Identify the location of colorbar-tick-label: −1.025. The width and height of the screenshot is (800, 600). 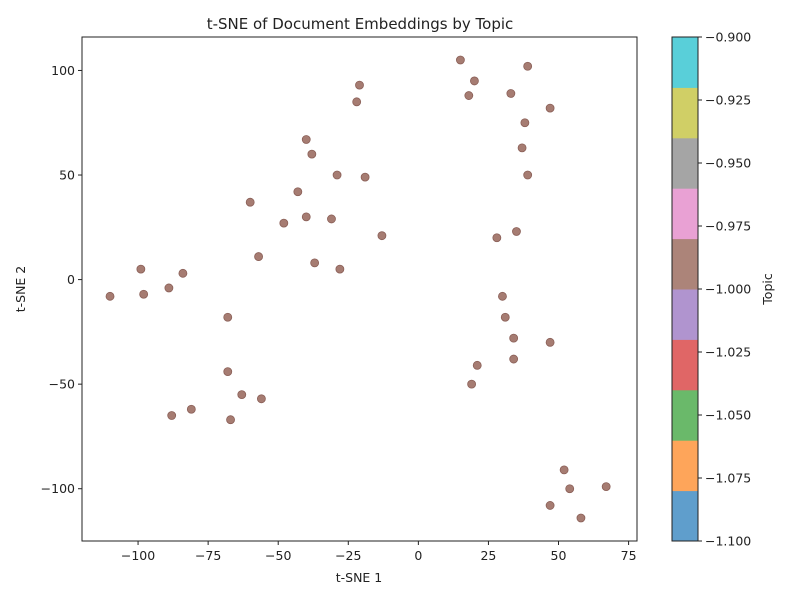
(728, 352).